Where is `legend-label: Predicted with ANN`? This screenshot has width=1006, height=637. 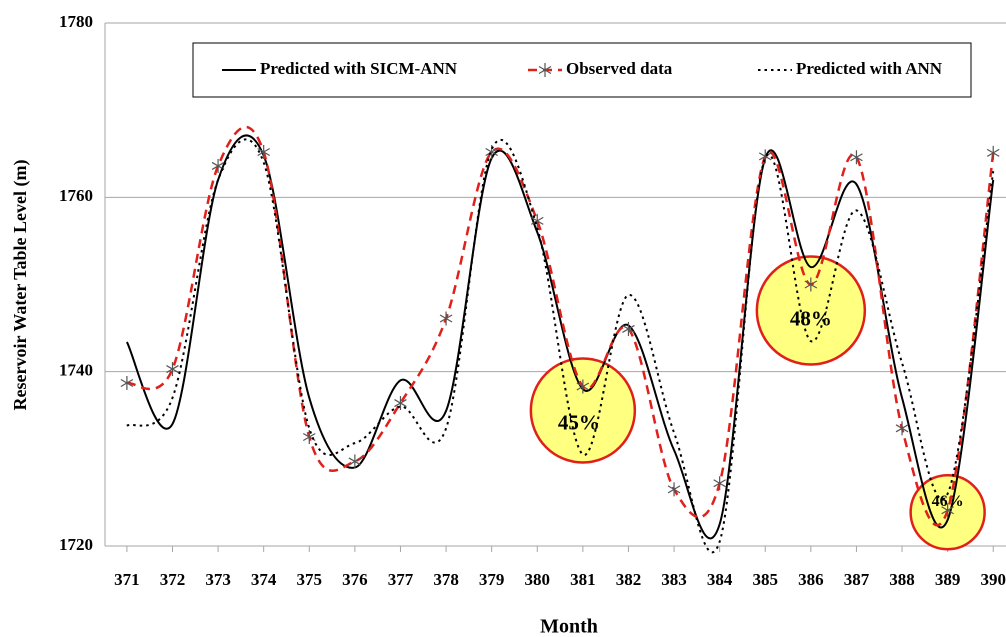
legend-label: Predicted with ANN is located at coordinates (869, 68).